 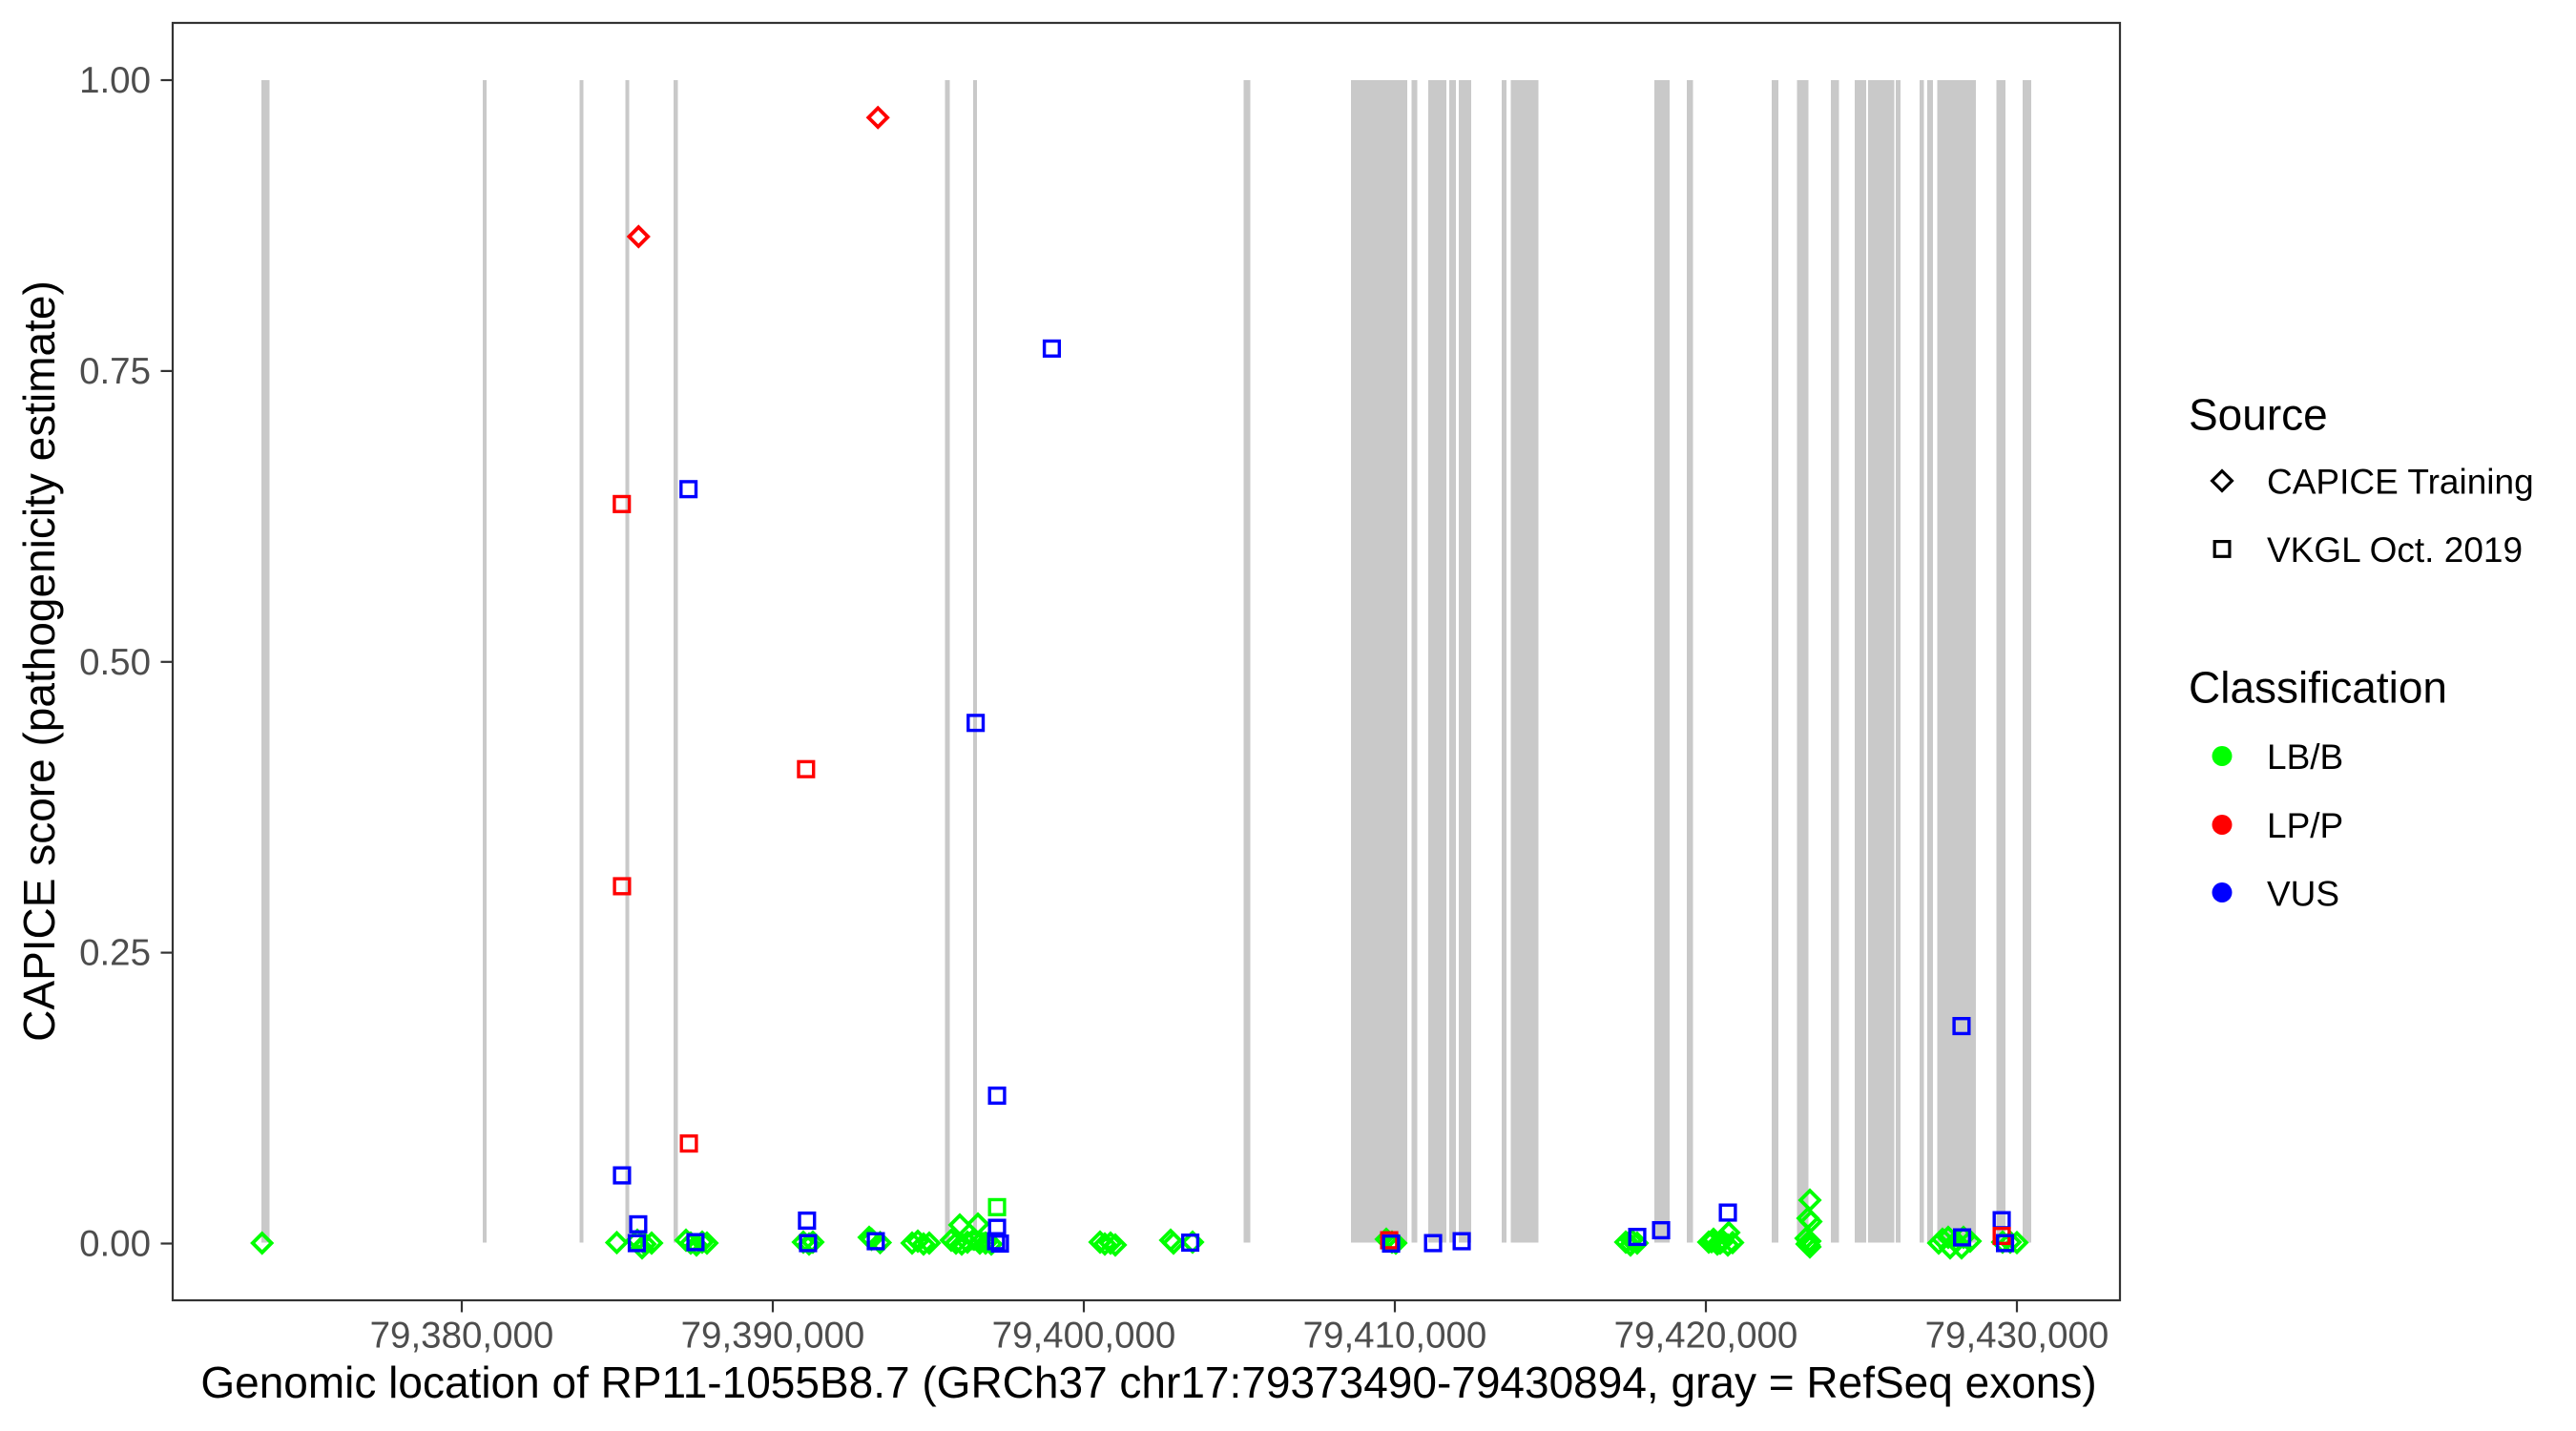 I want to click on svg-text: Classification, so click(x=2318, y=688).